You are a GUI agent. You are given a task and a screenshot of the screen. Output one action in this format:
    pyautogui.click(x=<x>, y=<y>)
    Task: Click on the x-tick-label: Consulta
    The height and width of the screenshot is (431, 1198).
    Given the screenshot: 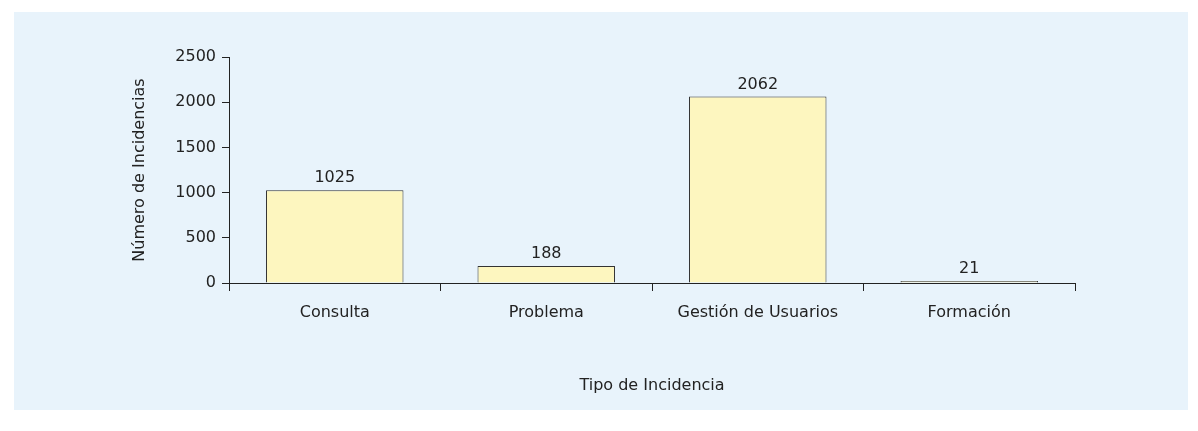 What is the action you would take?
    pyautogui.click(x=334, y=311)
    